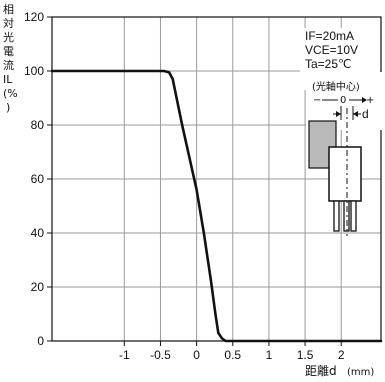 This screenshot has height=382, width=385. I want to click on y-label-char: 対, so click(8, 23).